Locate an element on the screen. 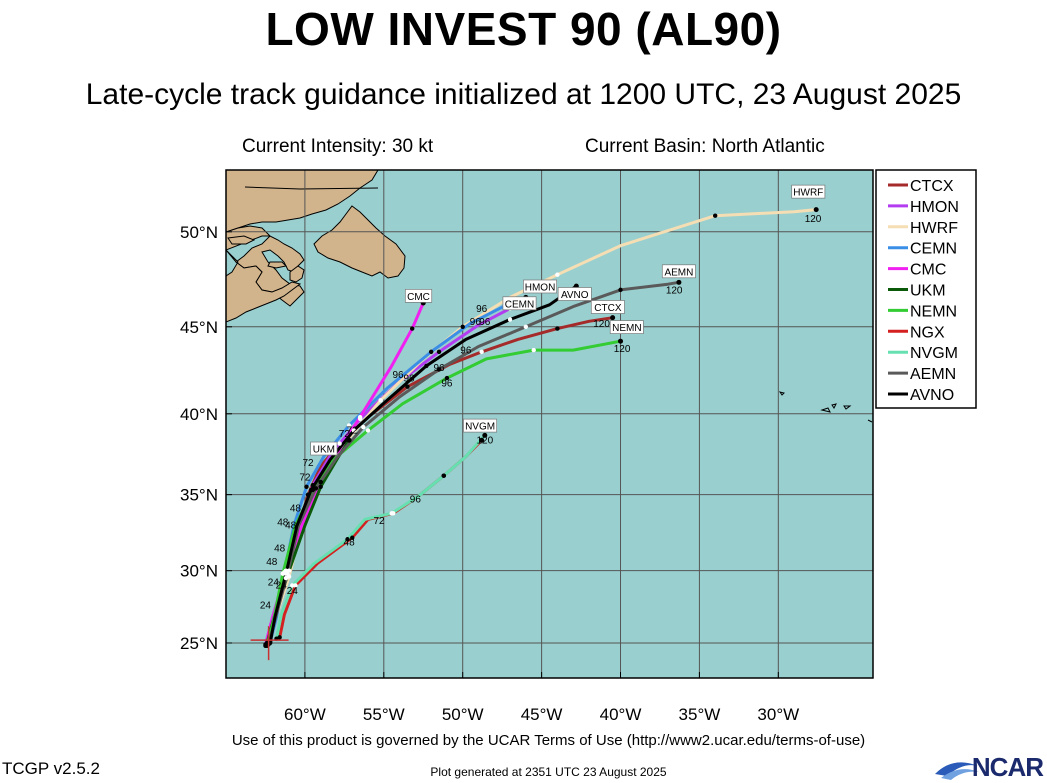 The height and width of the screenshot is (783, 1047). track-end-ngx is located at coordinates (482, 440).